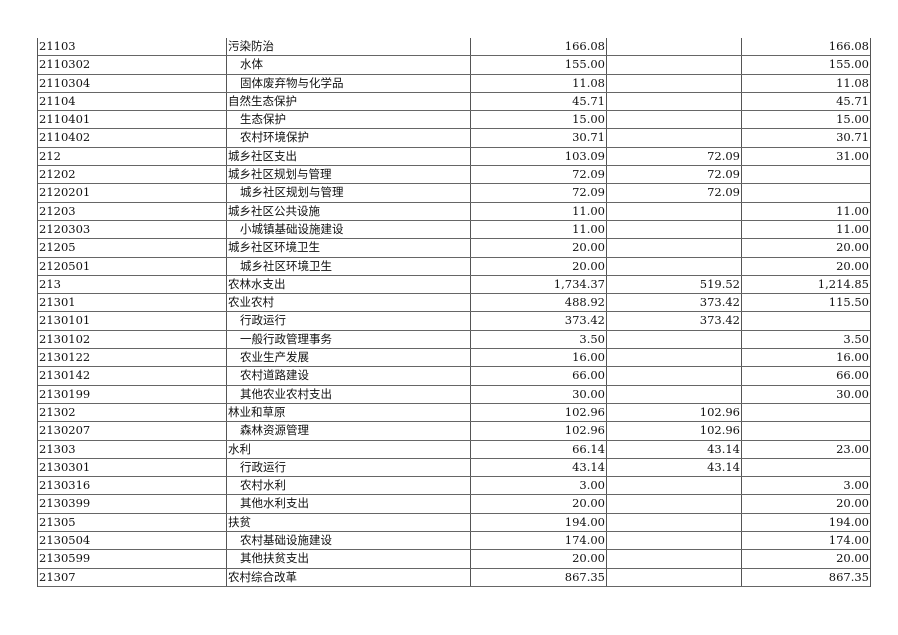  I want to click on total-cell: 30.00, so click(538, 394).